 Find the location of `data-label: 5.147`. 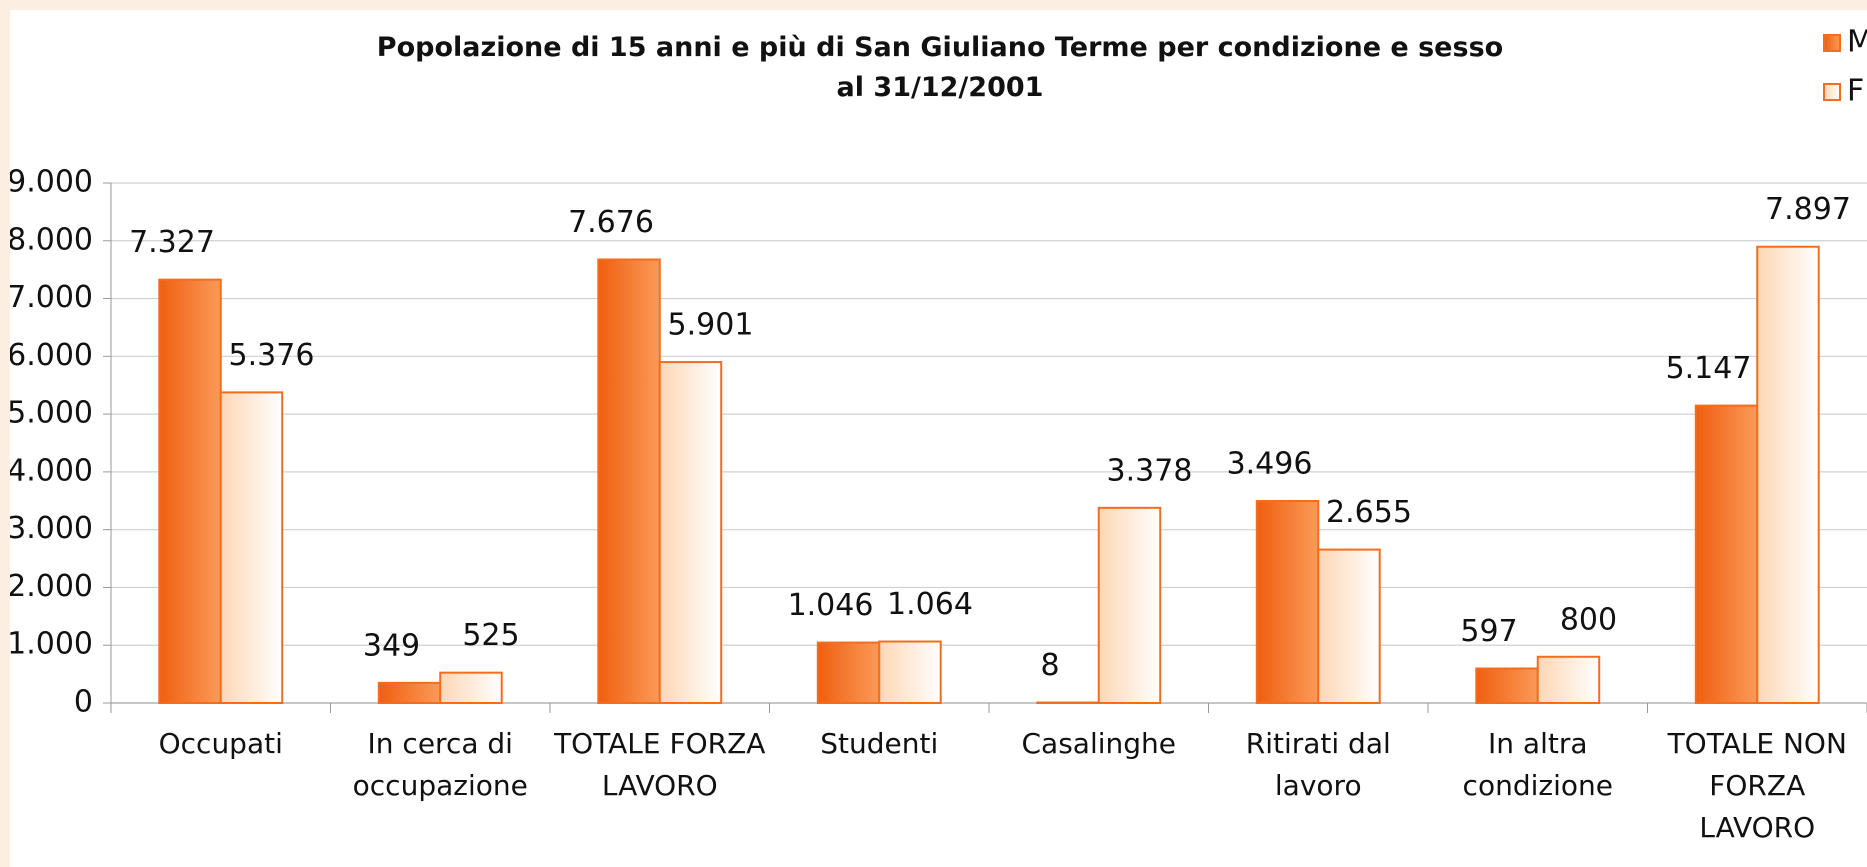

data-label: 5.147 is located at coordinates (1709, 368).